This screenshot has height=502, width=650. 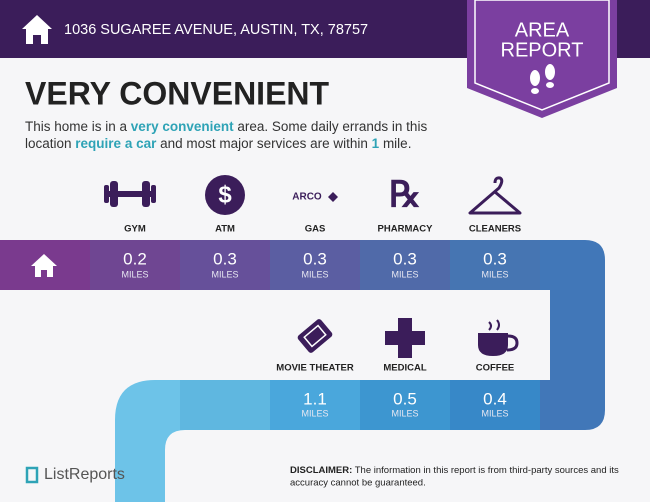 I want to click on coffee-icon, so click(x=498, y=337).